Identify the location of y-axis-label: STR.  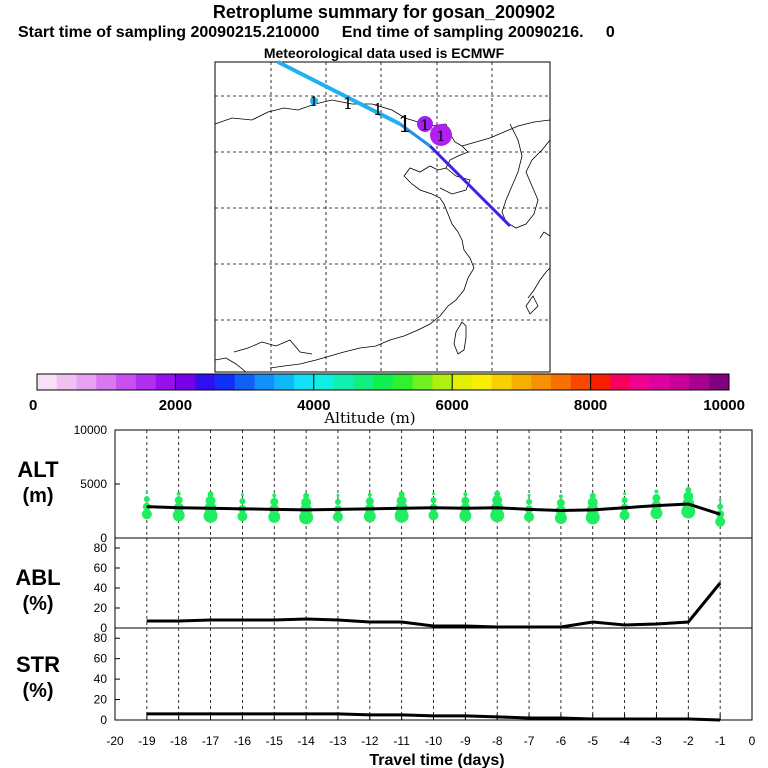
(38, 664).